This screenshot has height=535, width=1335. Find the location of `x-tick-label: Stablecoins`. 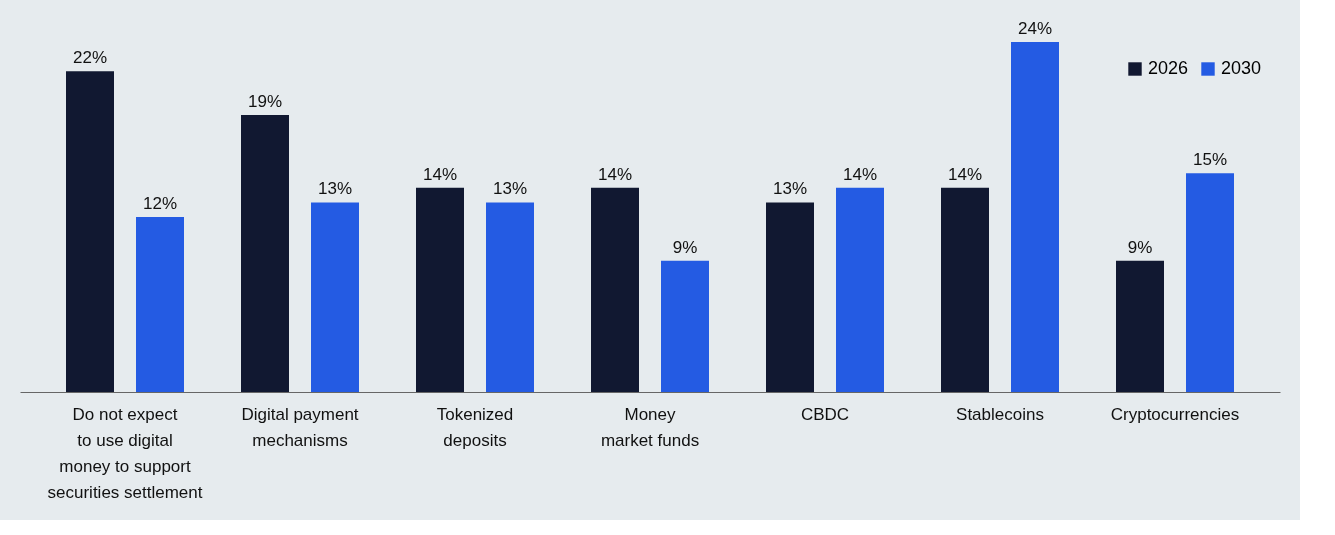

x-tick-label: Stablecoins is located at coordinates (1000, 414).